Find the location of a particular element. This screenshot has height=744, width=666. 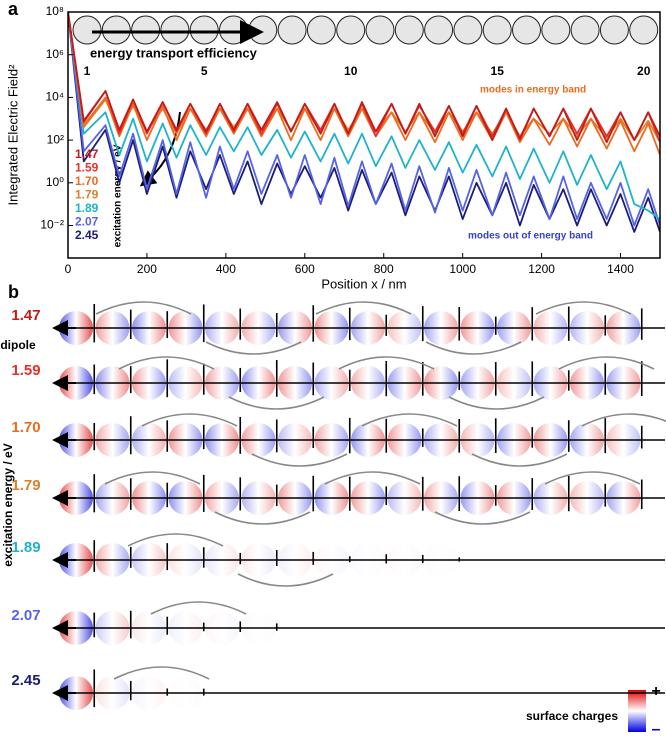

energy-arrow is located at coordinates (160, 149).